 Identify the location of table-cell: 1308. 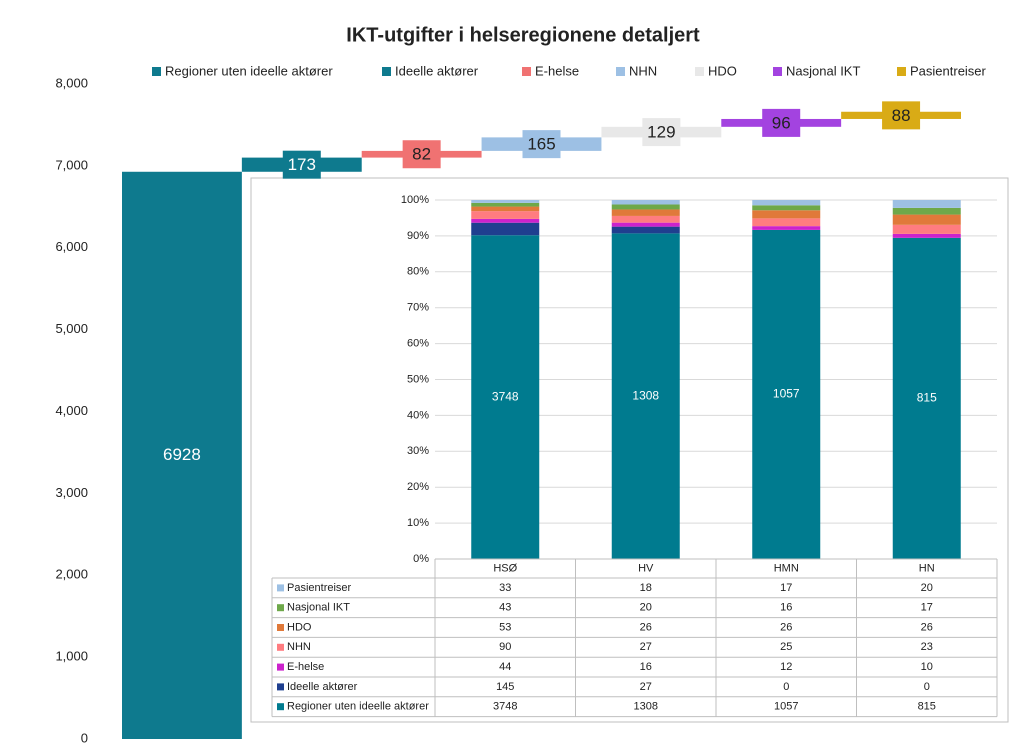
(646, 707).